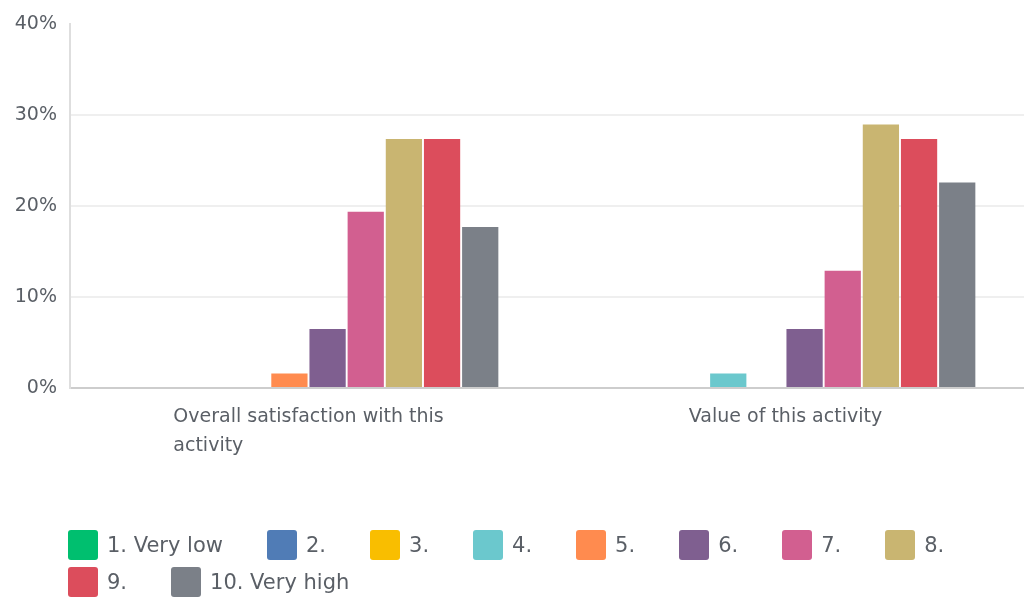  What do you see at coordinates (35, 113) in the screenshot?
I see `y-tick-label: 30%` at bounding box center [35, 113].